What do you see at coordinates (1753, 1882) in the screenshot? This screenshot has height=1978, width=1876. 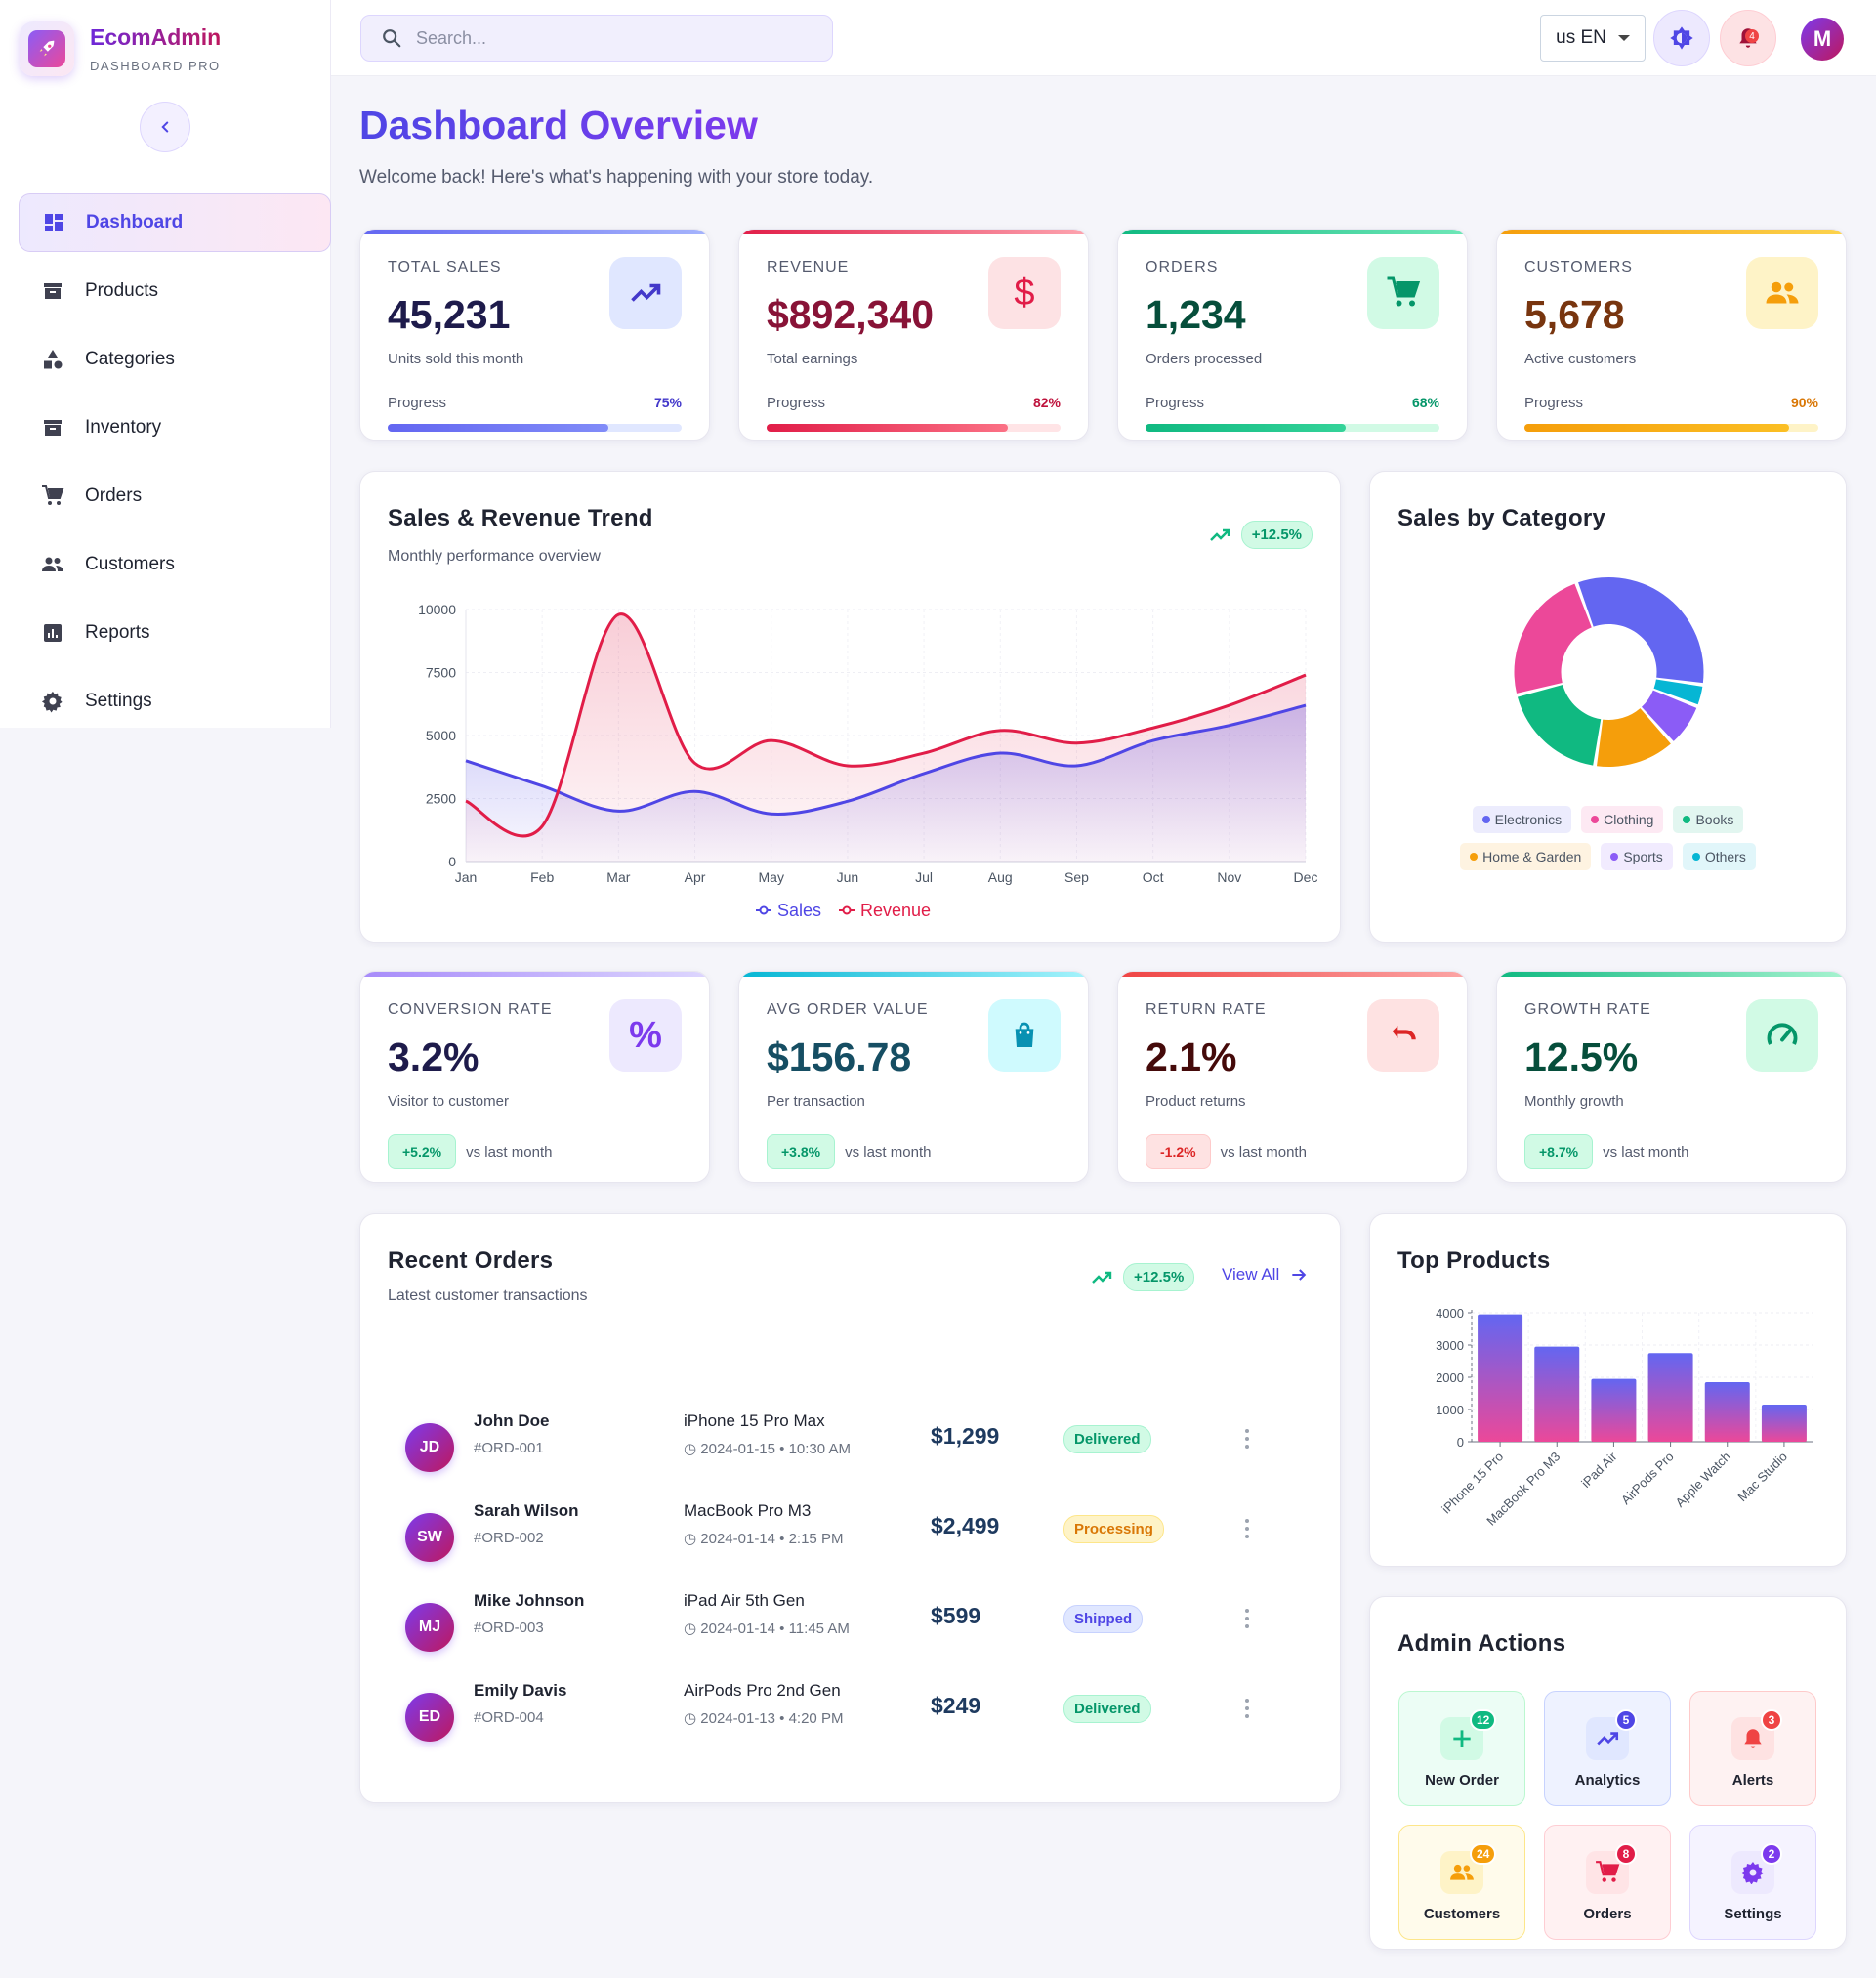 I see `action-settings: 2 Settings` at bounding box center [1753, 1882].